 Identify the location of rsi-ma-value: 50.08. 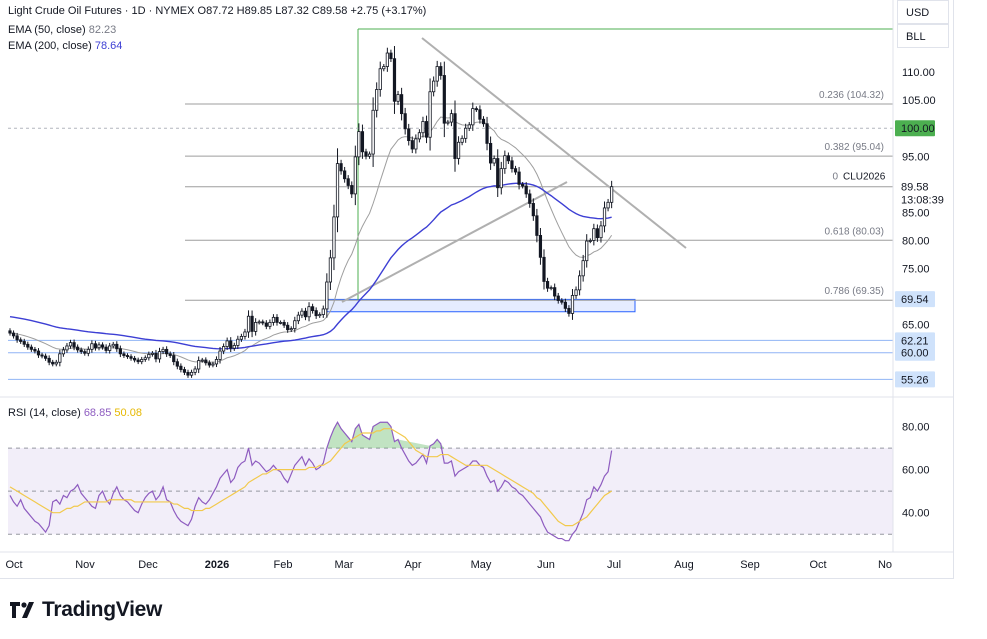
(128, 413).